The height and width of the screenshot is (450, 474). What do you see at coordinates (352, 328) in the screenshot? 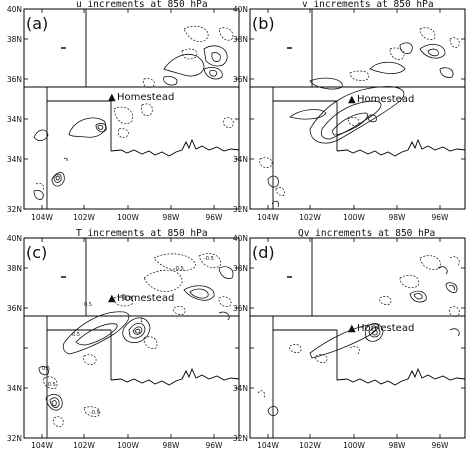
I see `homestead-marker-d: ▲` at bounding box center [352, 328].